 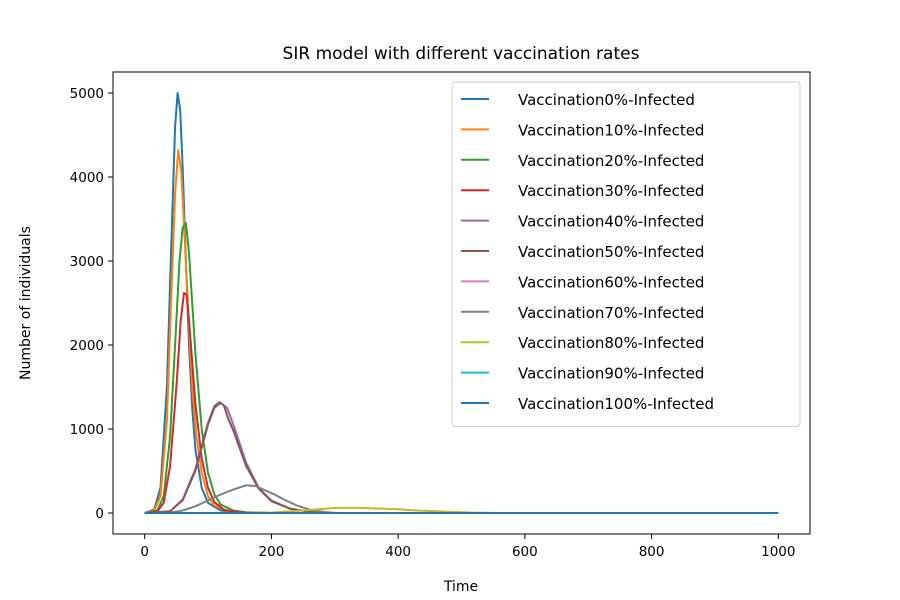 What do you see at coordinates (611, 252) in the screenshot?
I see `legend-label-5: Vaccination50%-Infected` at bounding box center [611, 252].